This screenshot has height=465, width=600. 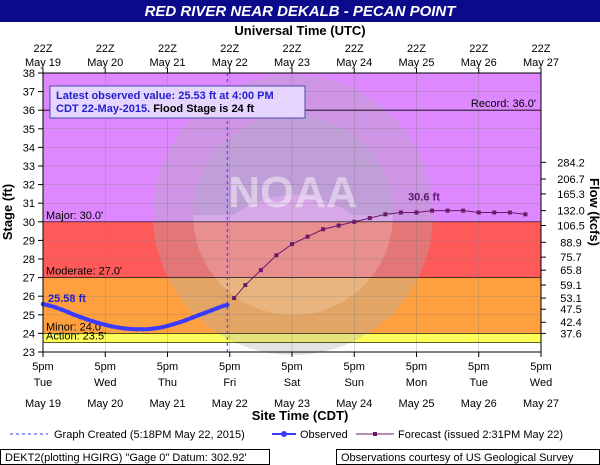 What do you see at coordinates (541, 383) in the screenshot?
I see `cdt-tick-day: Wed` at bounding box center [541, 383].